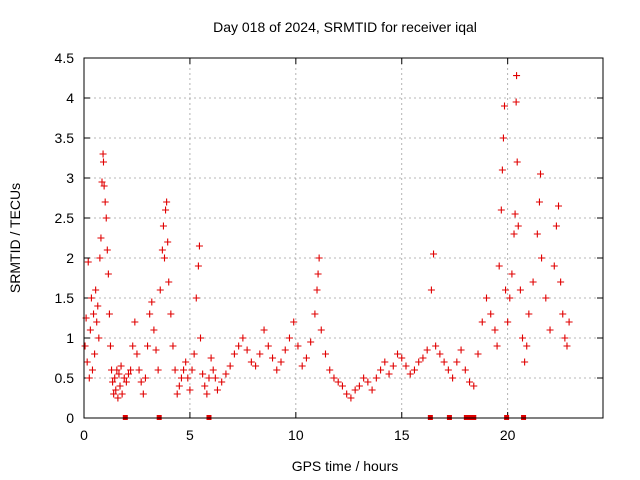 The image size is (640, 480). What do you see at coordinates (15, 238) in the screenshot?
I see `y-axis-label: SRMTID / TECUs` at bounding box center [15, 238].